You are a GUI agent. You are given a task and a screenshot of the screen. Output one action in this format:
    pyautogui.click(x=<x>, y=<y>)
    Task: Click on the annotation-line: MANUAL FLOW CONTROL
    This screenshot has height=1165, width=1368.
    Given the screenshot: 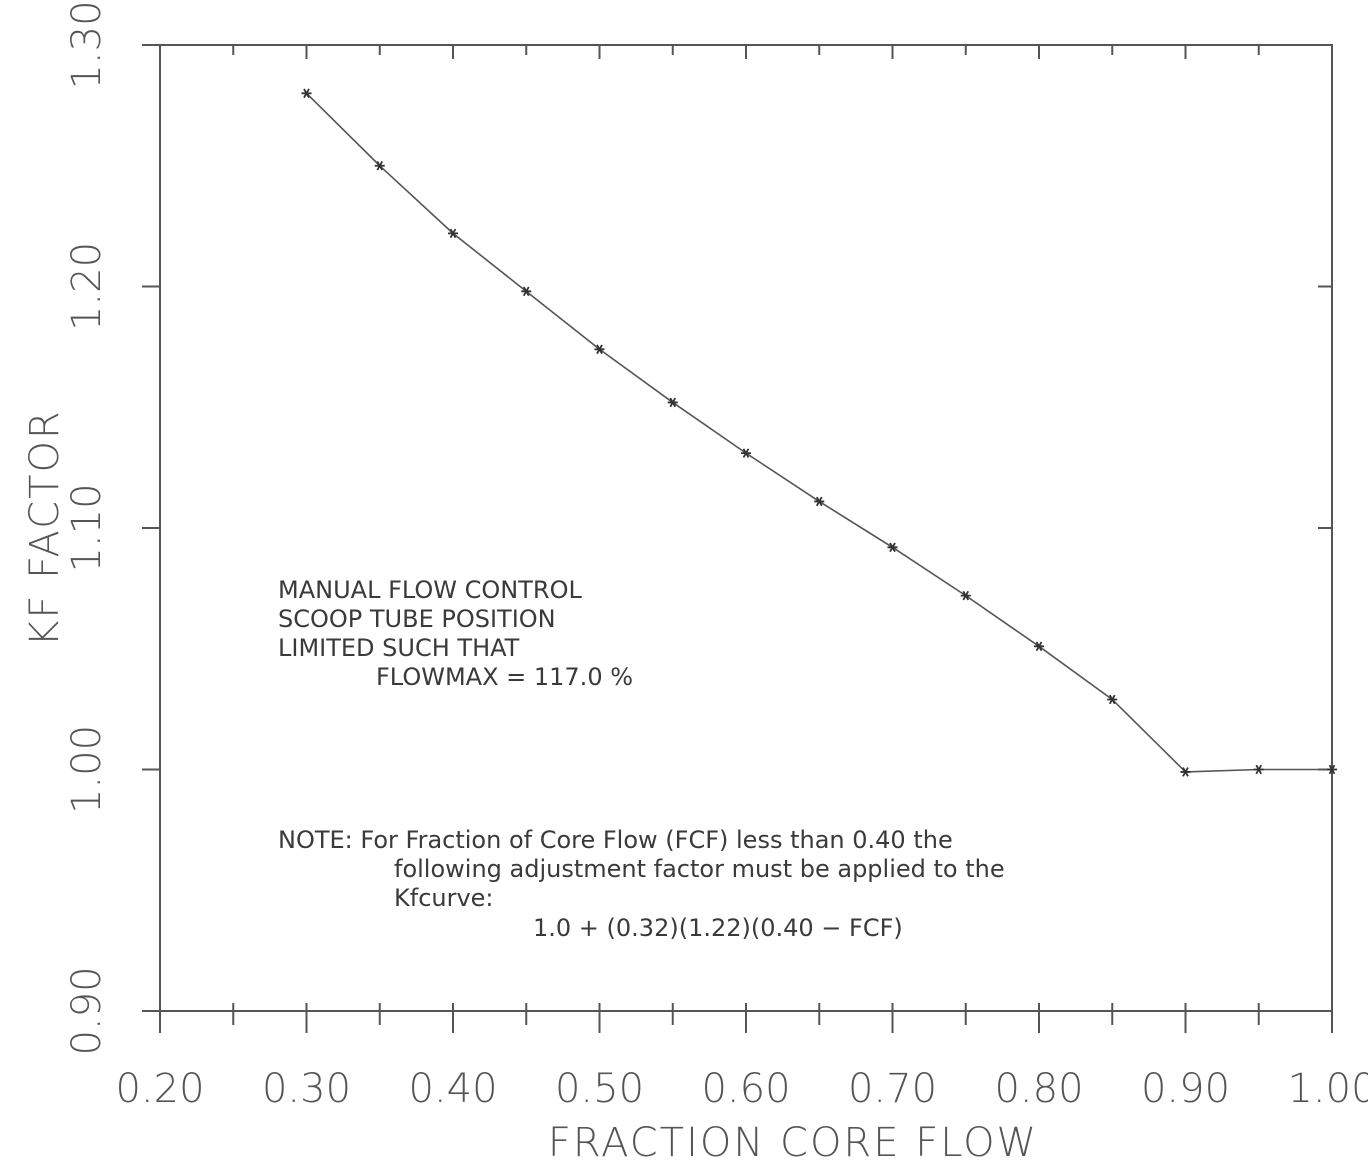 What is the action you would take?
    pyautogui.click(x=430, y=590)
    